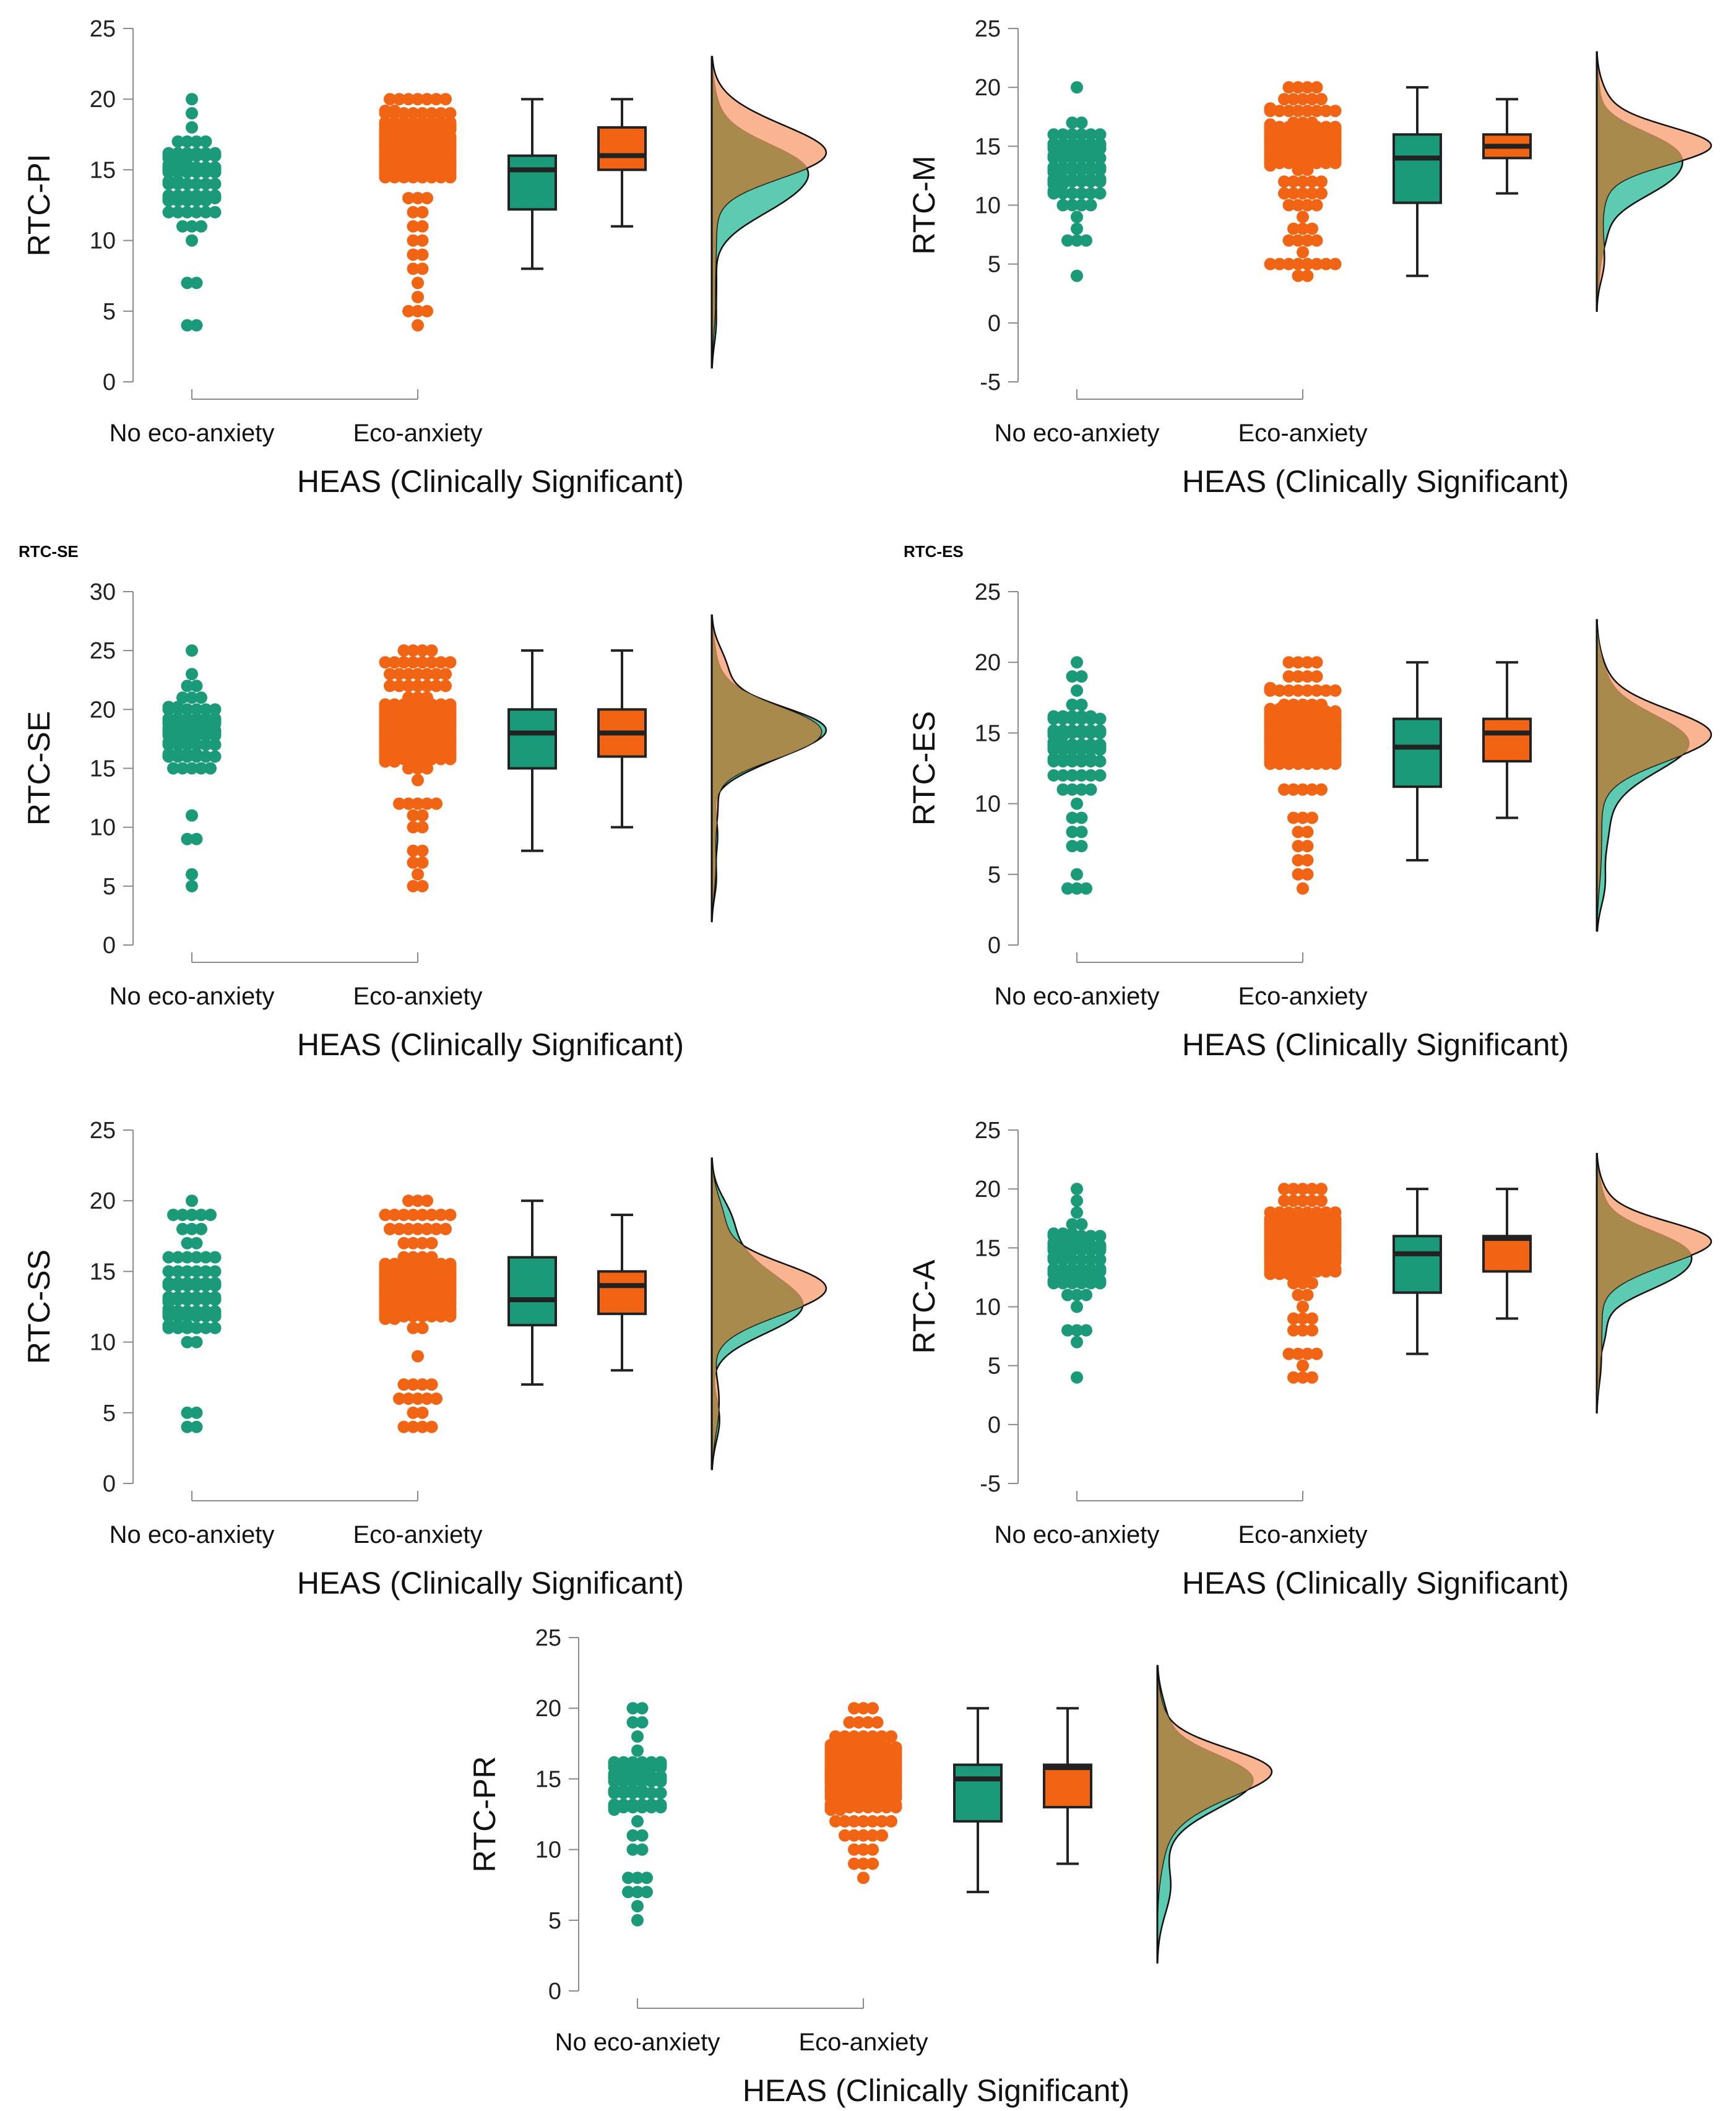  Describe the element at coordinates (103, 29) in the screenshot. I see `y-tick-label: 25` at that location.